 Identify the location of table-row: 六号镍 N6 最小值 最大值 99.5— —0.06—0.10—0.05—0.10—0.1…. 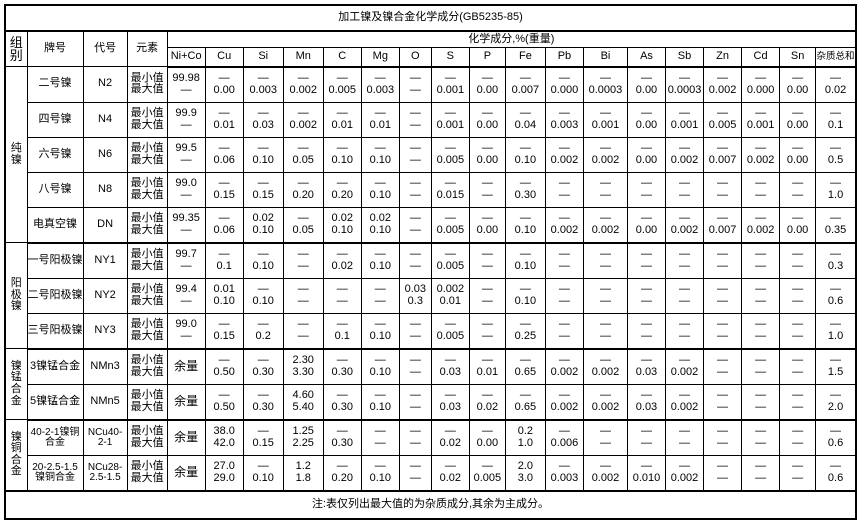
(431, 154).